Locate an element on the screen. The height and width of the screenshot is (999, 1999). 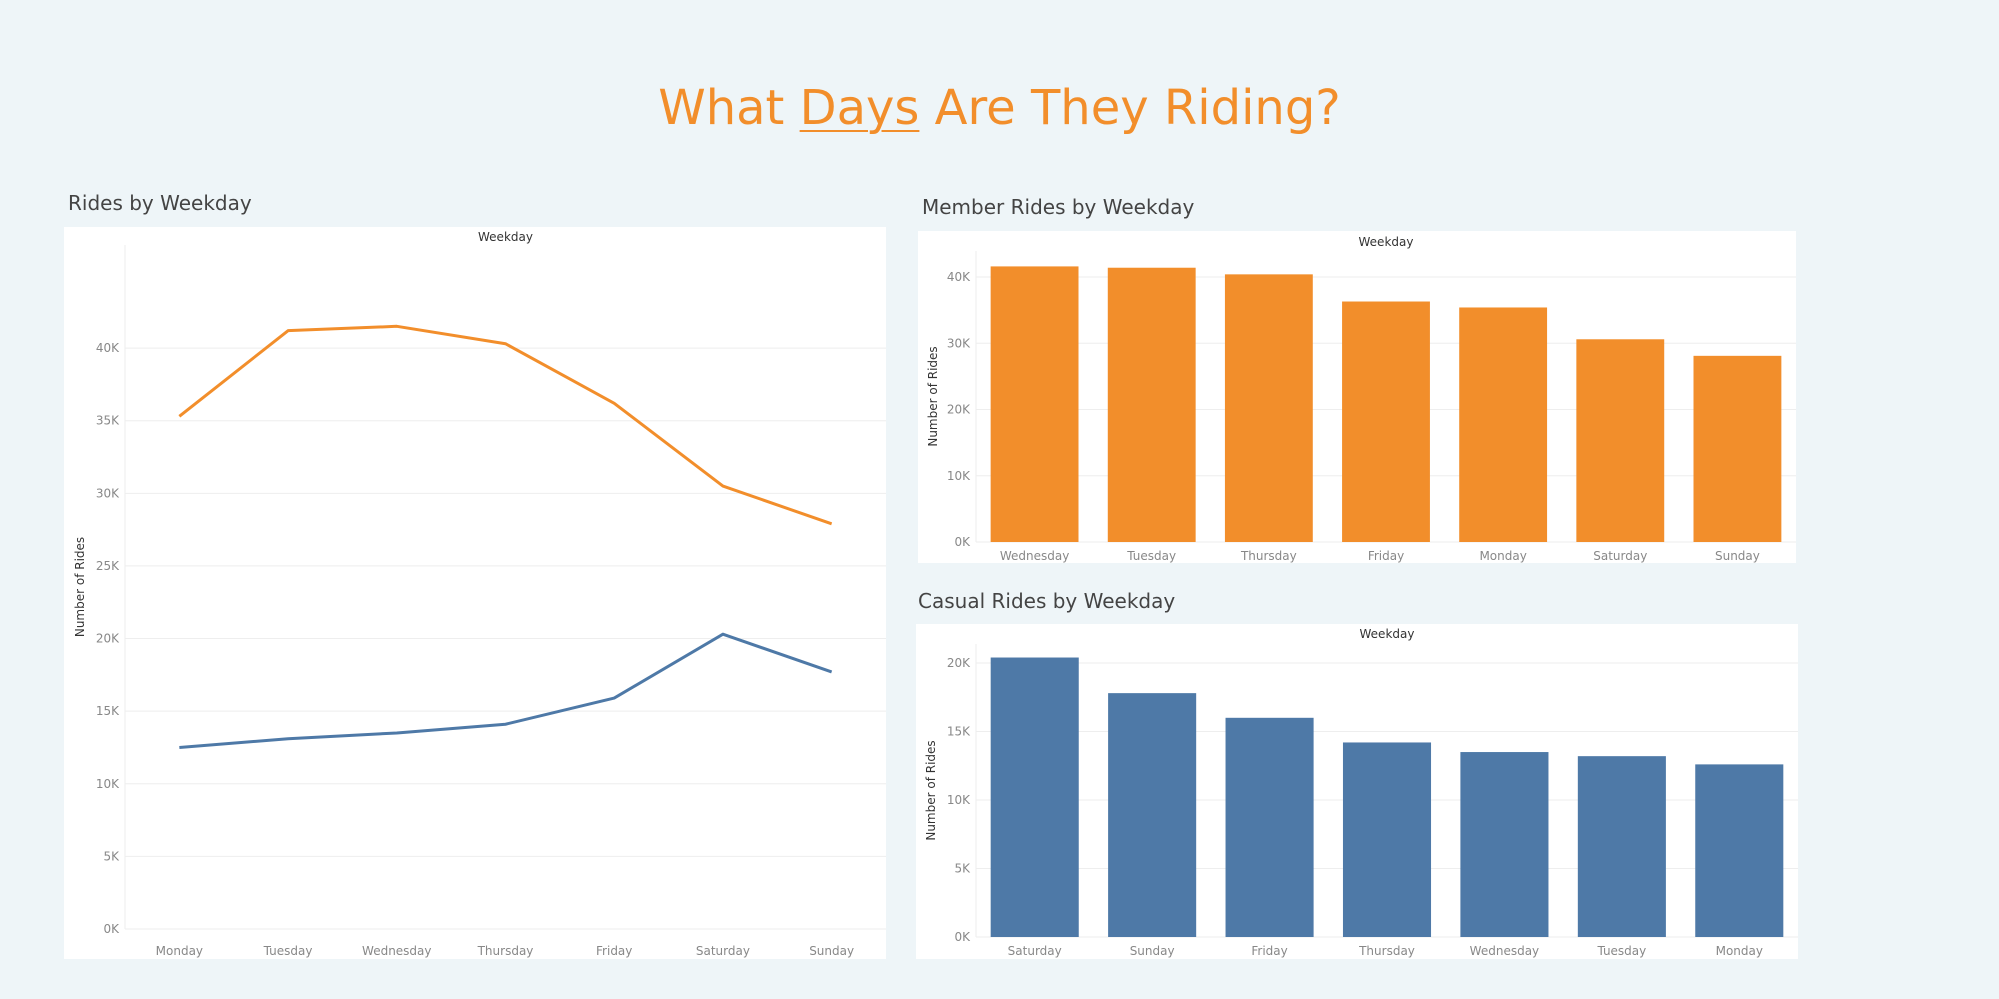
y-tick-label: 35K is located at coordinates (108, 421).